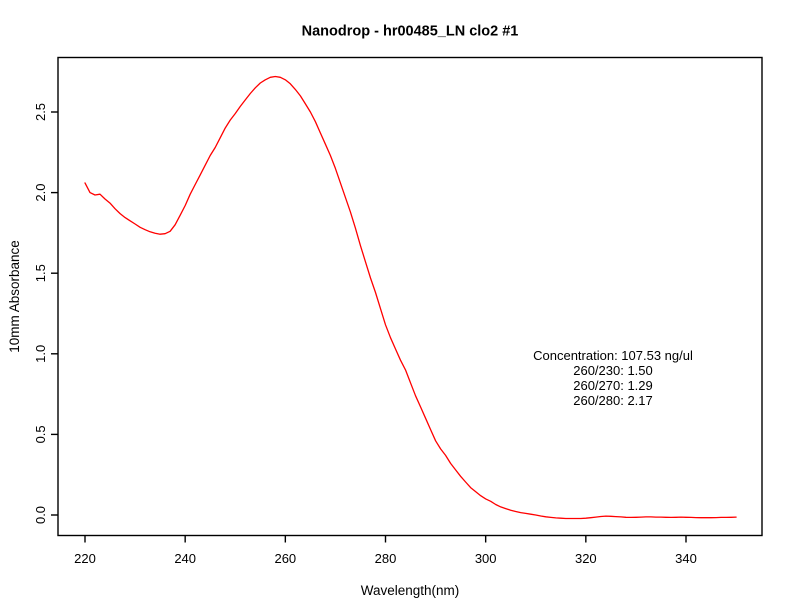 Image resolution: width=792 pixels, height=612 pixels. What do you see at coordinates (386, 558) in the screenshot?
I see `x-tick-label: 280` at bounding box center [386, 558].